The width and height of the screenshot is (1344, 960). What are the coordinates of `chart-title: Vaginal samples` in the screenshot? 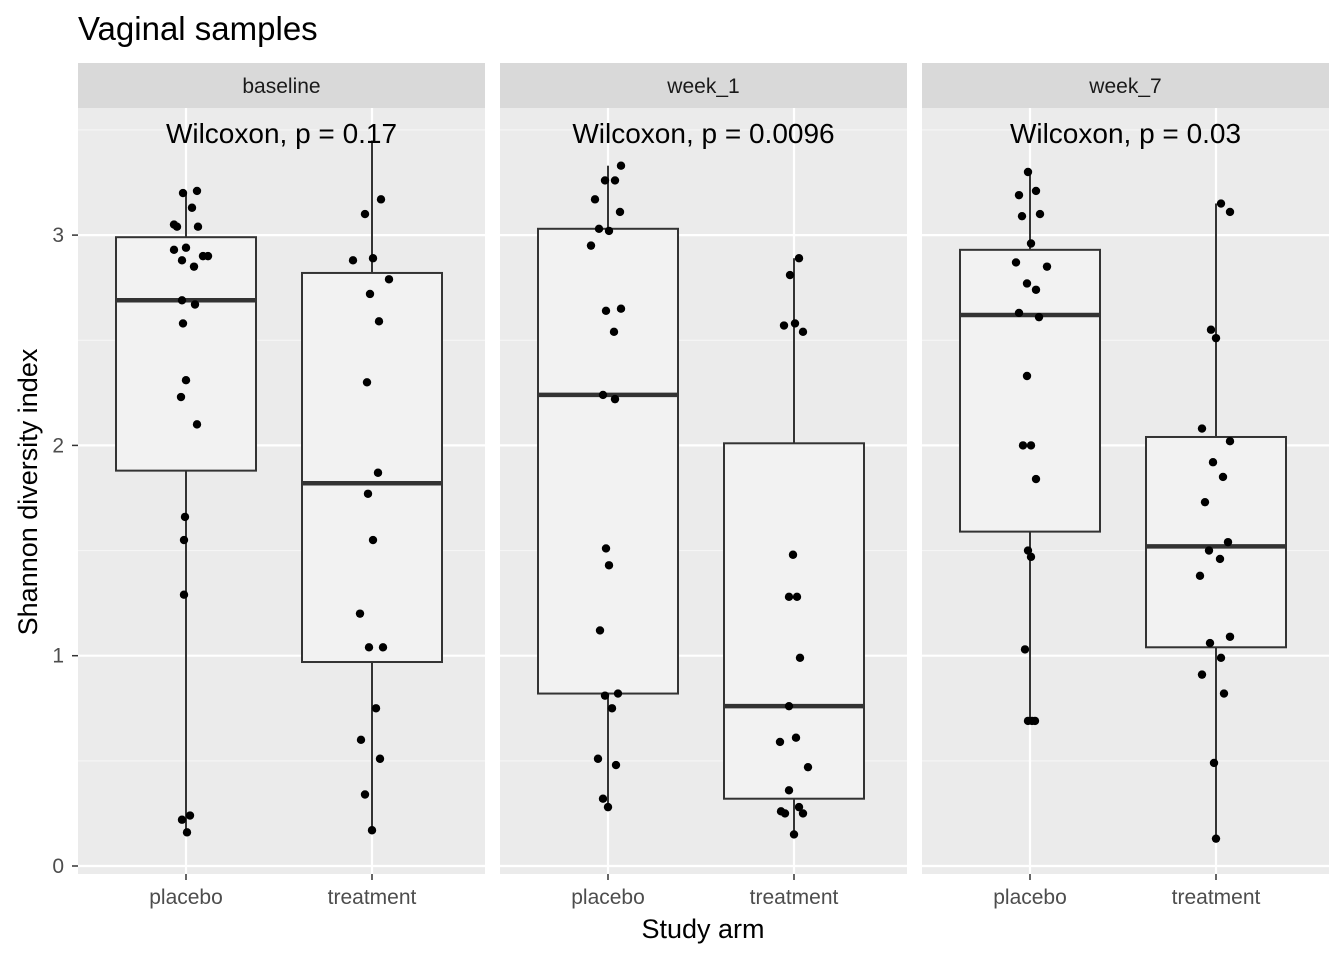 It's located at (198, 28).